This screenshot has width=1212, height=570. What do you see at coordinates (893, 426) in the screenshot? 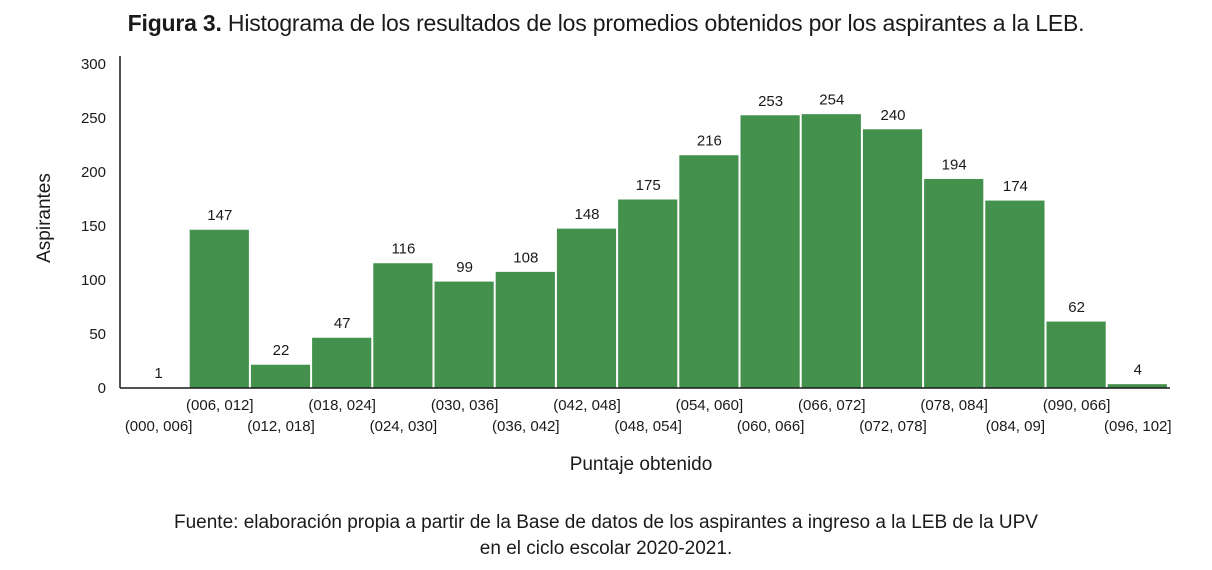
I see `x-tick-label: (072, 078]` at bounding box center [893, 426].